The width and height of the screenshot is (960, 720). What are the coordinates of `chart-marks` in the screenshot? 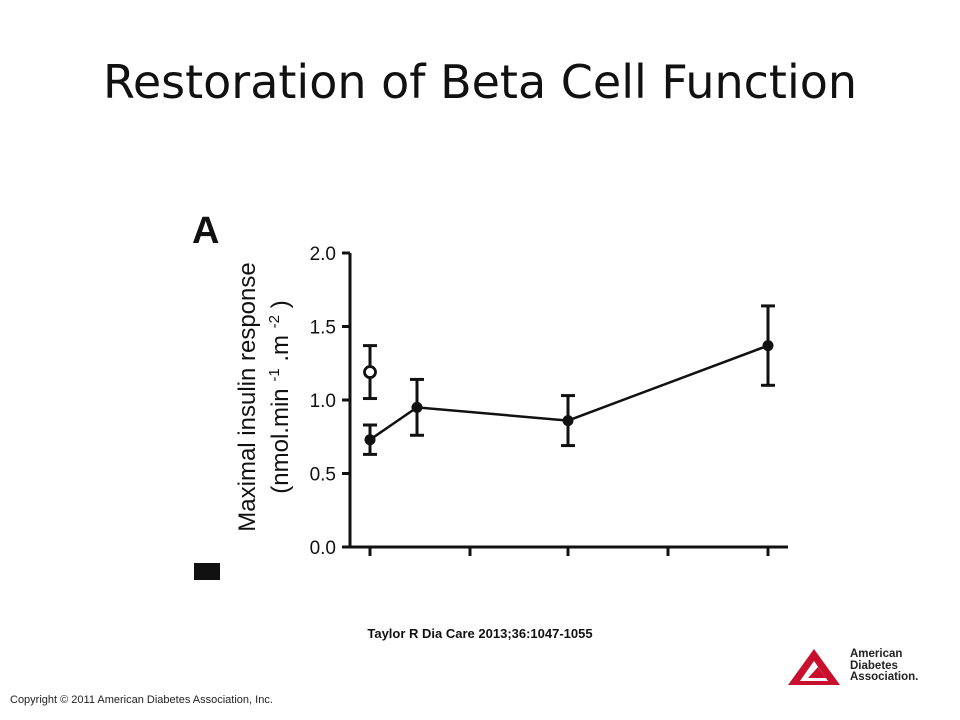 It's located at (569, 380).